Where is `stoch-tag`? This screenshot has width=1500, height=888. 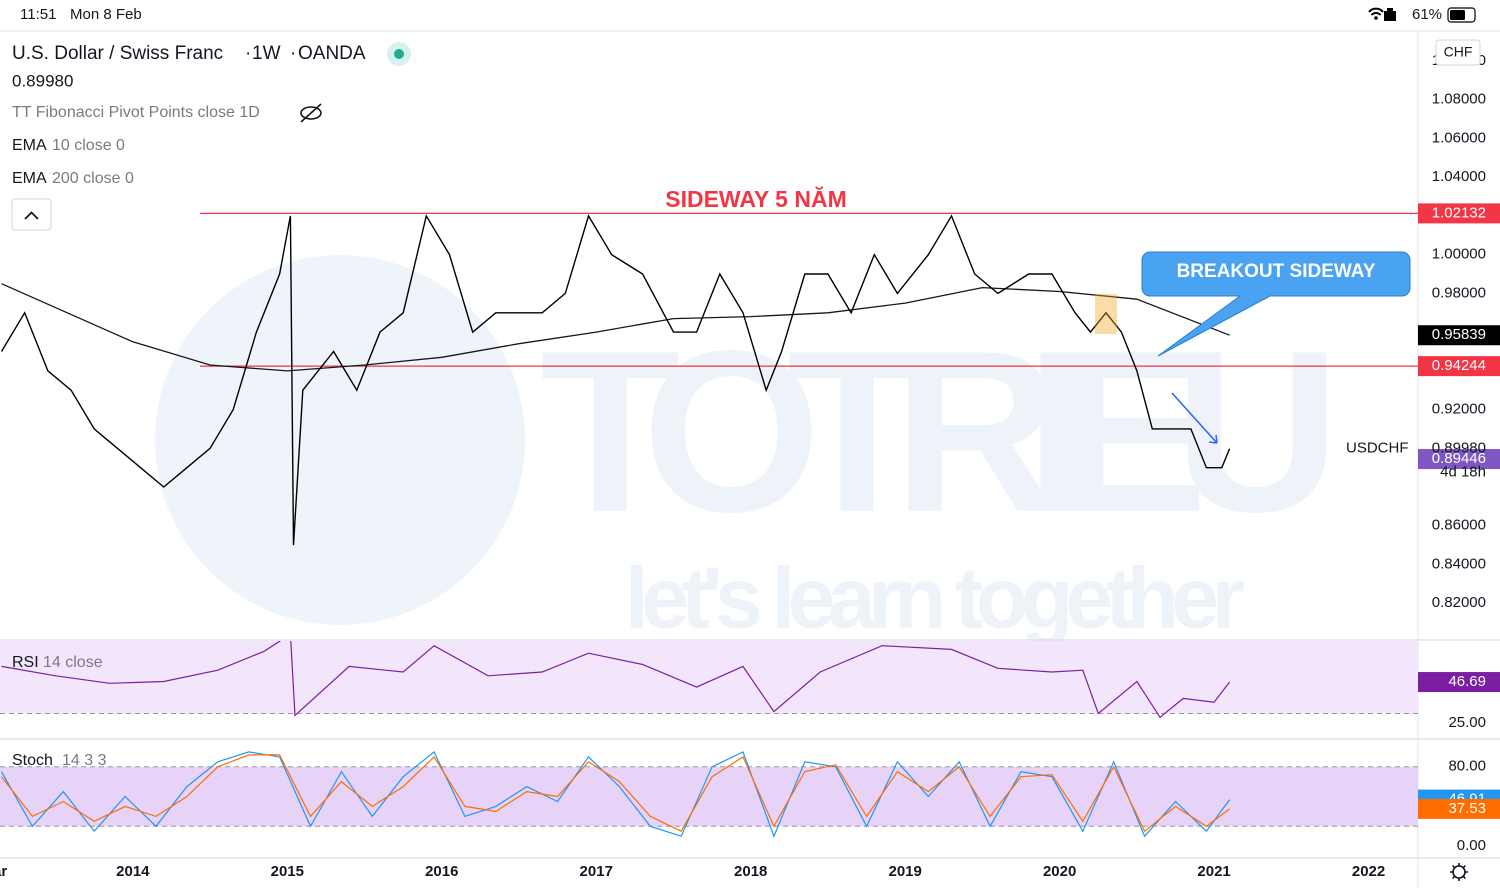 stoch-tag is located at coordinates (1459, 808).